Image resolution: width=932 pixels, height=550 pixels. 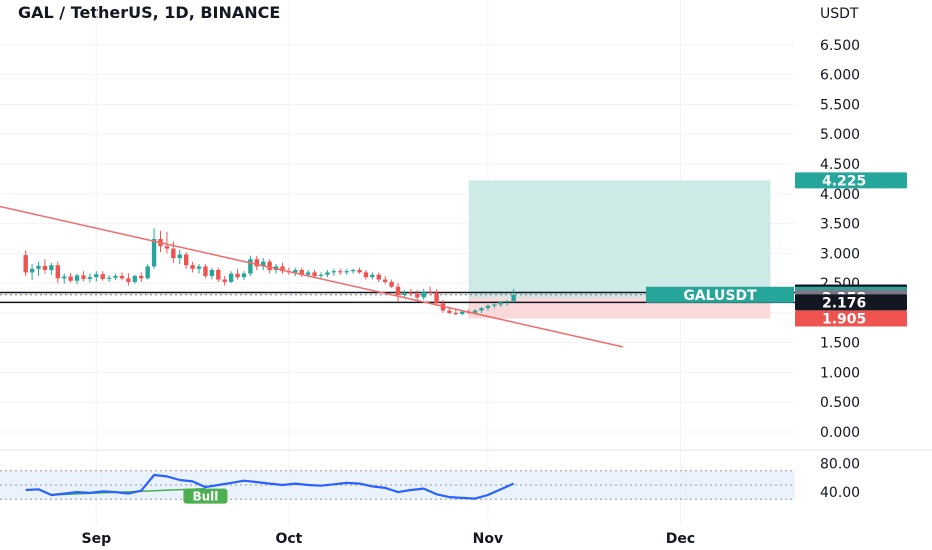 I want to click on symbol-badge: GALUSDT, so click(x=720, y=296).